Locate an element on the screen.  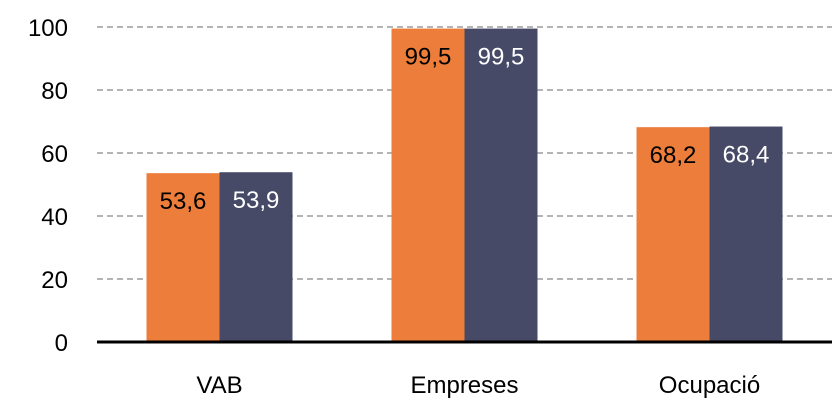
y-tick-label: 60 is located at coordinates (54, 154).